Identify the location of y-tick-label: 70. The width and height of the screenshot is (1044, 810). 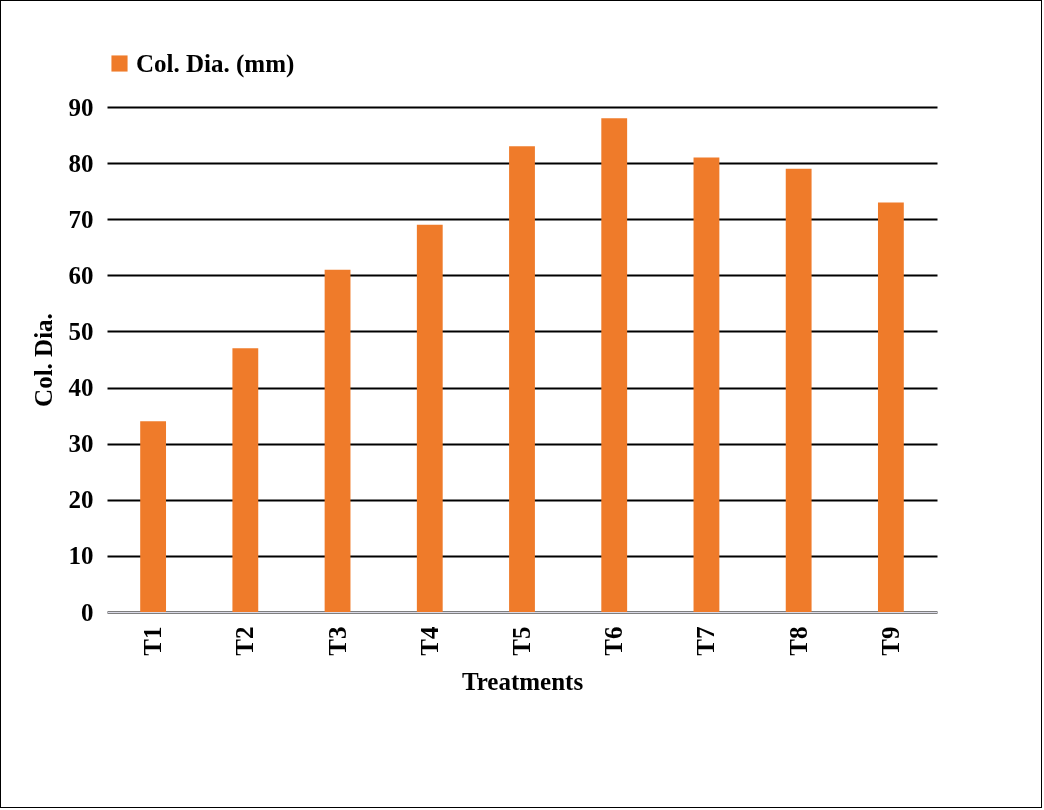
(81, 219).